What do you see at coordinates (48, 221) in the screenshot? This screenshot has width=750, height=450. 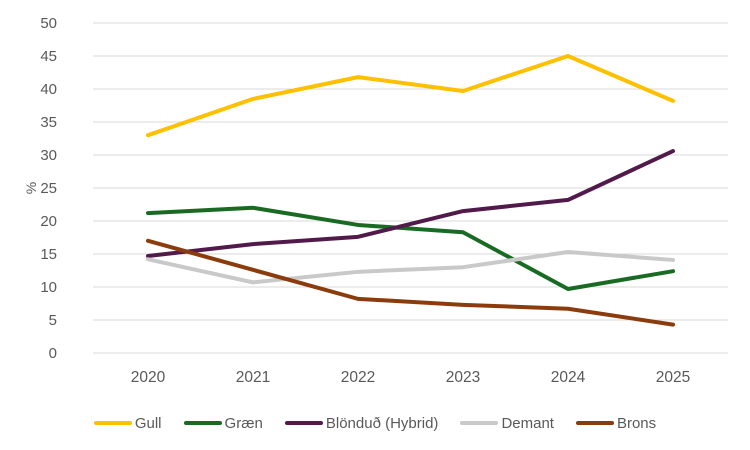 I see `y-axis-tick-label: 20` at bounding box center [48, 221].